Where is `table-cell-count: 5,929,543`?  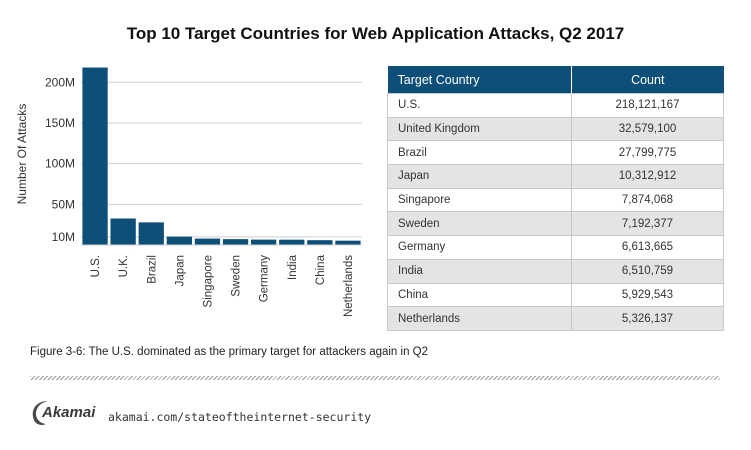
table-cell-count: 5,929,543 is located at coordinates (647, 295).